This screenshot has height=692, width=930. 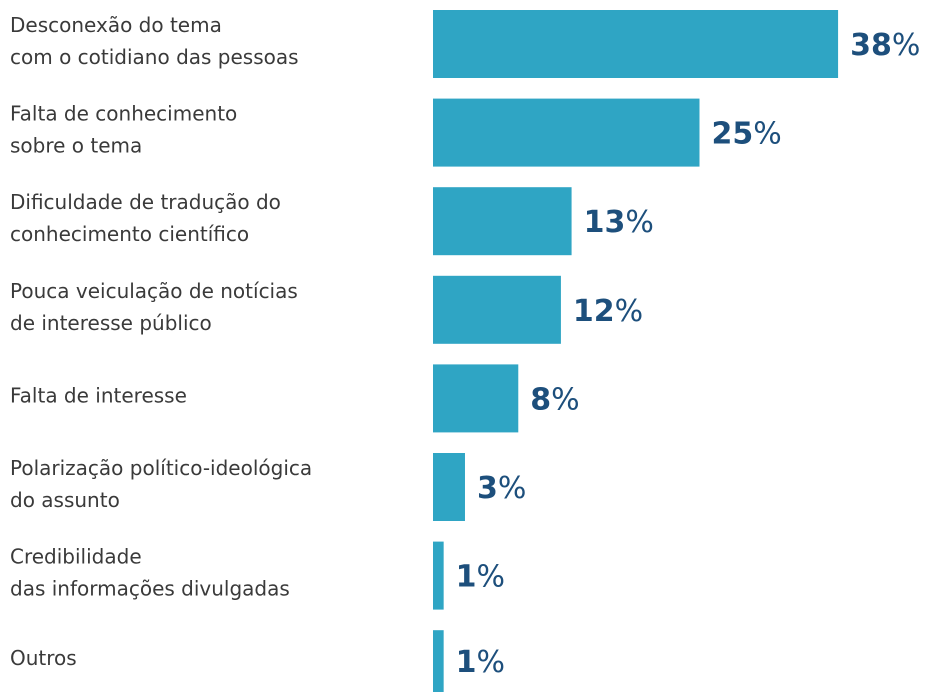 I want to click on value-label: 8%, so click(x=554, y=399).